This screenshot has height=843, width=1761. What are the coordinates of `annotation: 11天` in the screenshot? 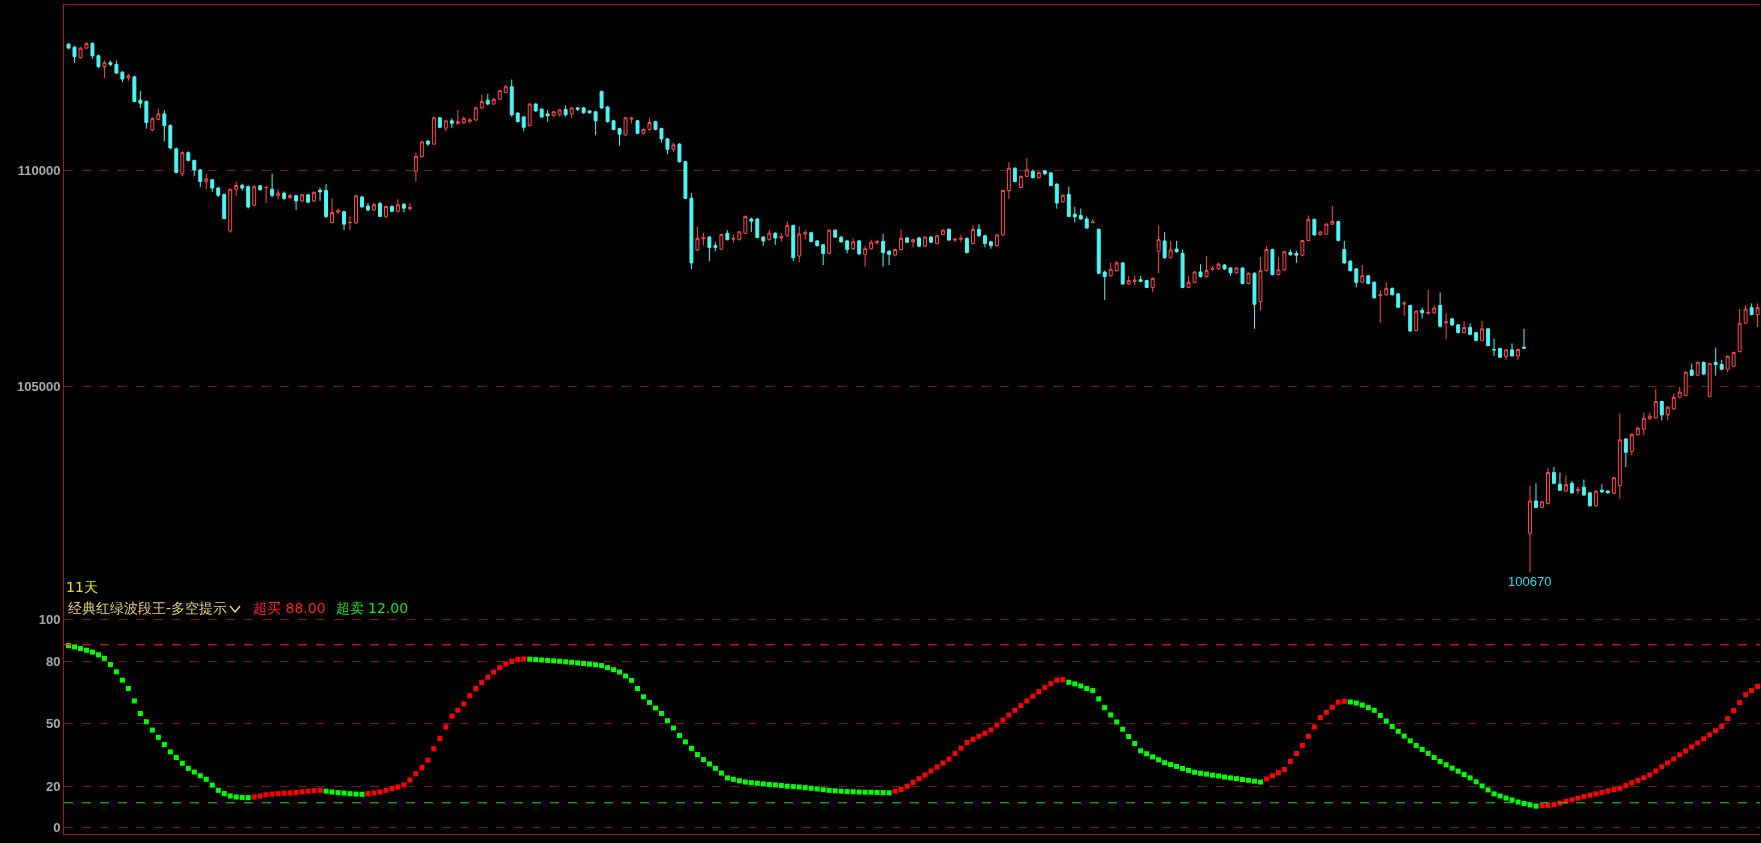 It's located at (82, 587).